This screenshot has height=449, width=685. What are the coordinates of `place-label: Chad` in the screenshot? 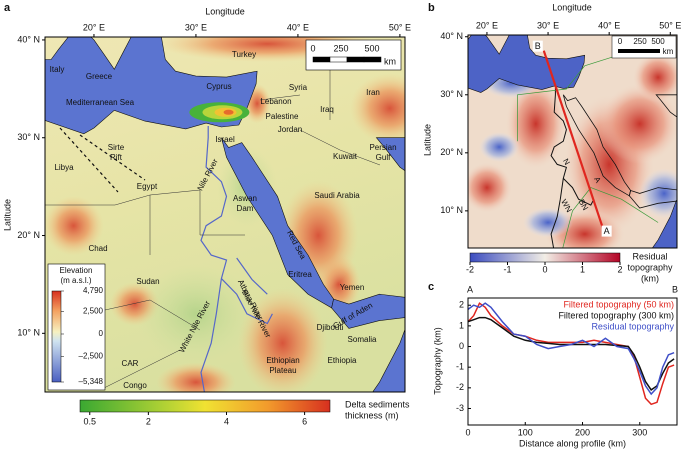 It's located at (97, 248).